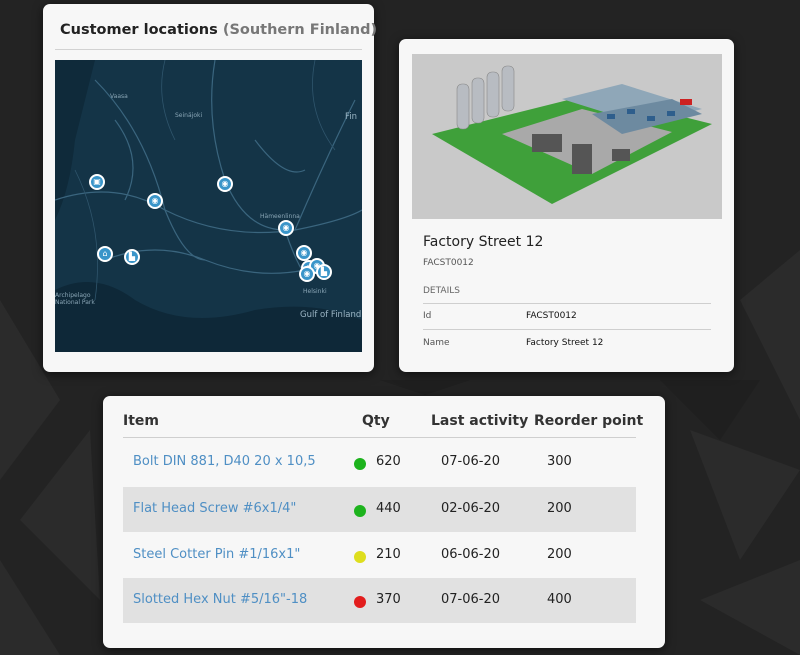 The width and height of the screenshot is (800, 655). I want to click on details-section-label: DETAILS, so click(441, 291).